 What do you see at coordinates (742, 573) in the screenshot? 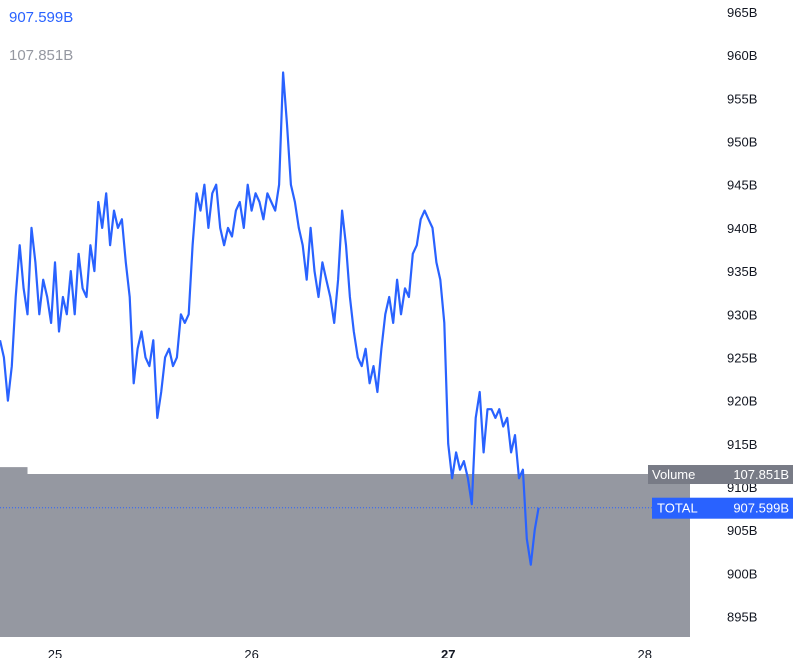
I see `y-tick-label: 900B` at bounding box center [742, 573].